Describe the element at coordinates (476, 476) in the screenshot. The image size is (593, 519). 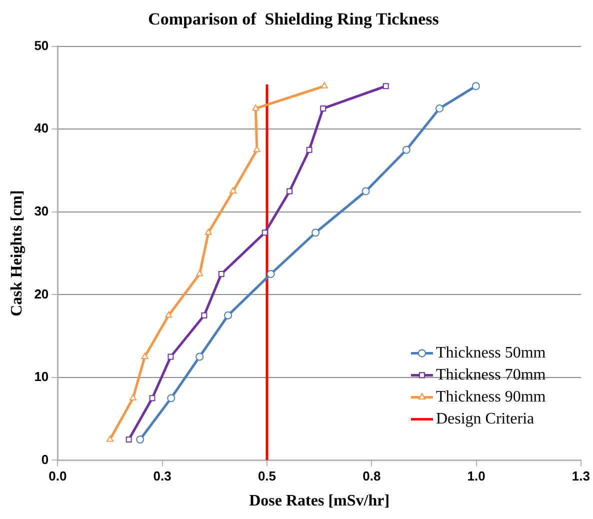
I see `x-tick-label: 1.0` at that location.